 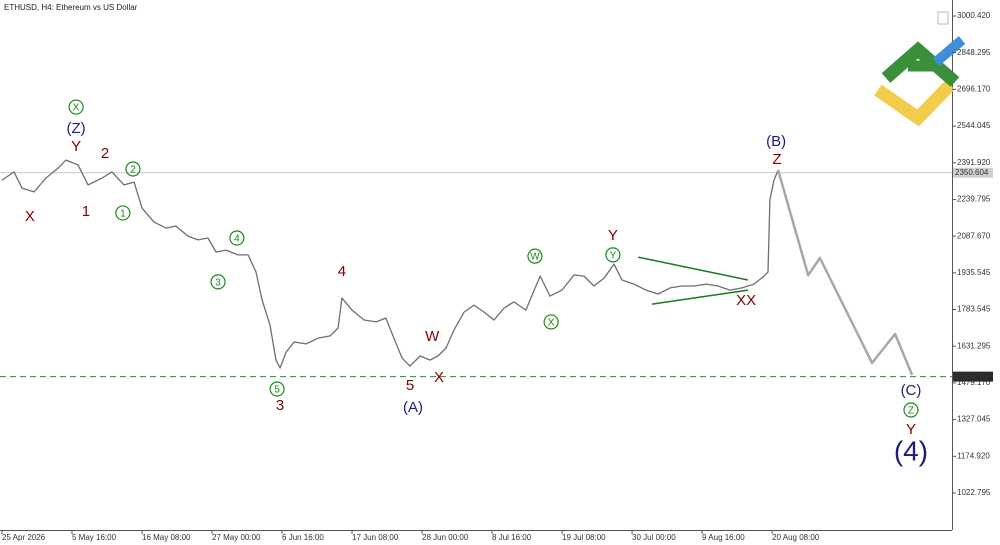 I want to click on chart-title: ETHUSD, H4: Ethereum vs US Dollar, so click(x=71, y=7).